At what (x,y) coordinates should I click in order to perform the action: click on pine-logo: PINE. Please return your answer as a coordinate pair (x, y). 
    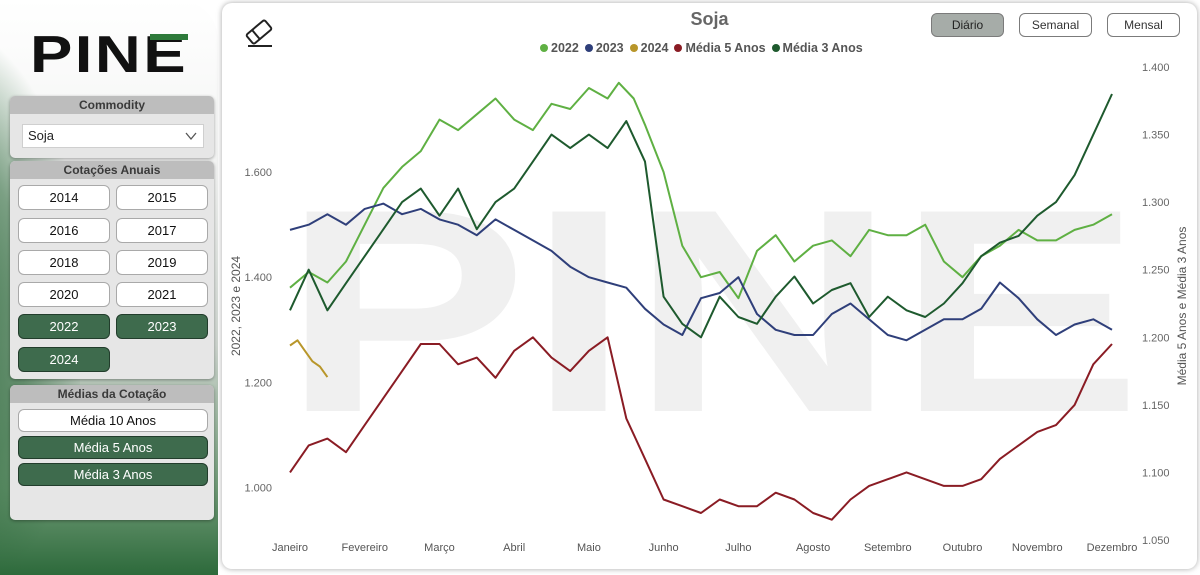
    Looking at the image, I should click on (109, 53).